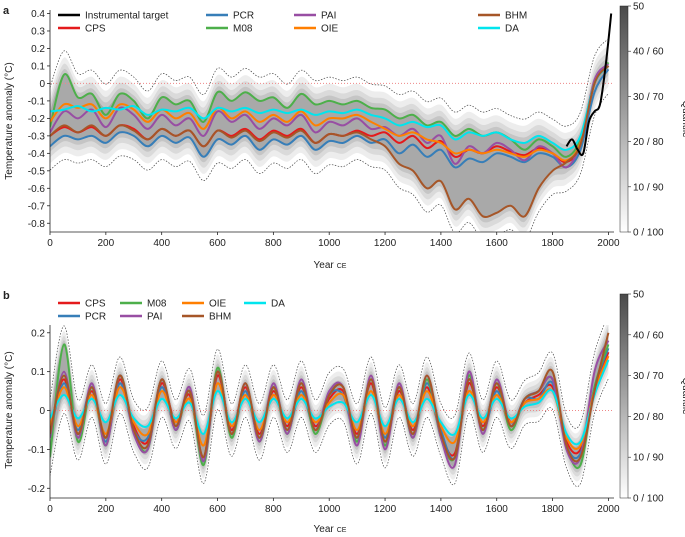 Image resolution: width=685 pixels, height=537 pixels. What do you see at coordinates (552, 243) in the screenshot?
I see `panel-a-x-tick-label: 1800` at bounding box center [552, 243].